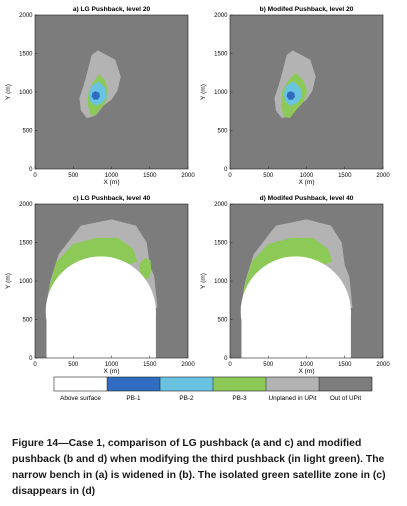 This screenshot has width=407, height=506. Describe the element at coordinates (145, 268) in the screenshot. I see `pb3-satellite-zone` at that location.